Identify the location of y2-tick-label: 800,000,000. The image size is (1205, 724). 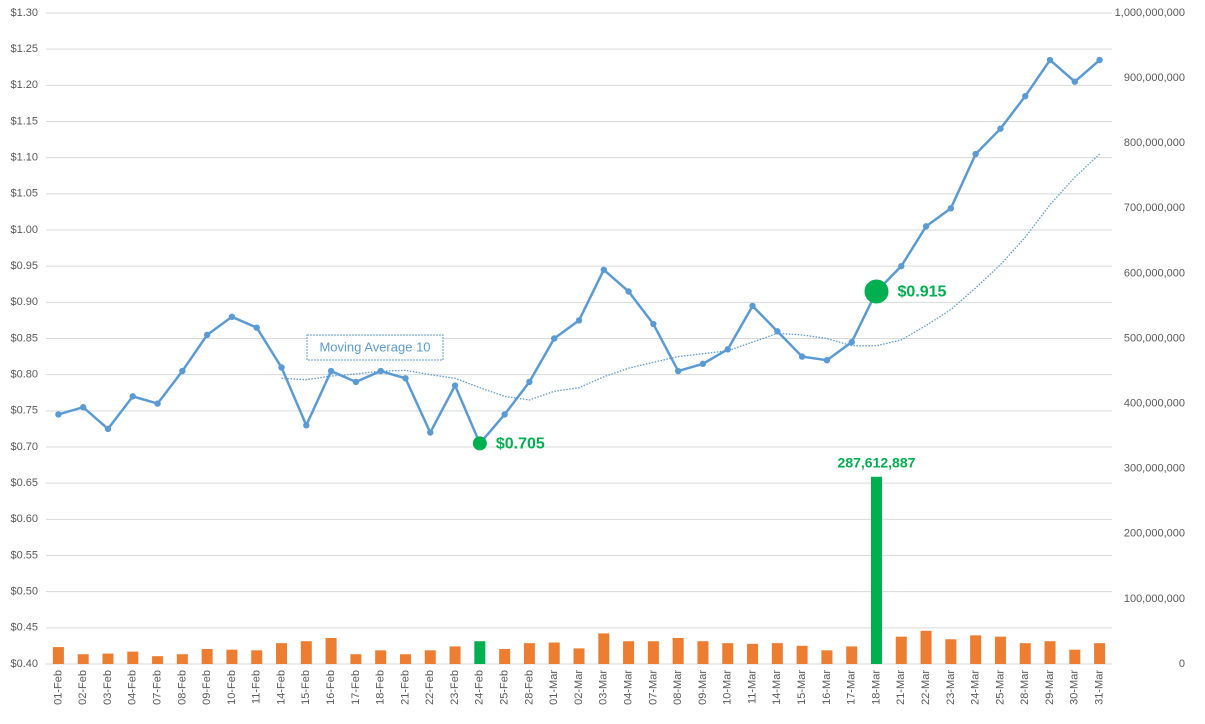
(1154, 143).